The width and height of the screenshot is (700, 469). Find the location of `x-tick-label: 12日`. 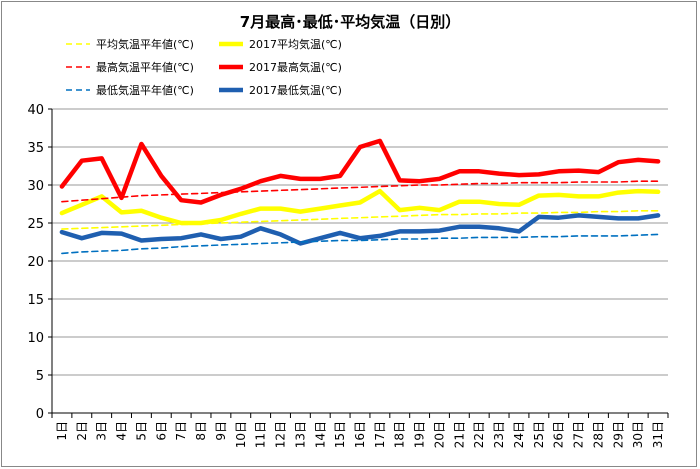

x-tick-label: 12日 is located at coordinates (281, 434).